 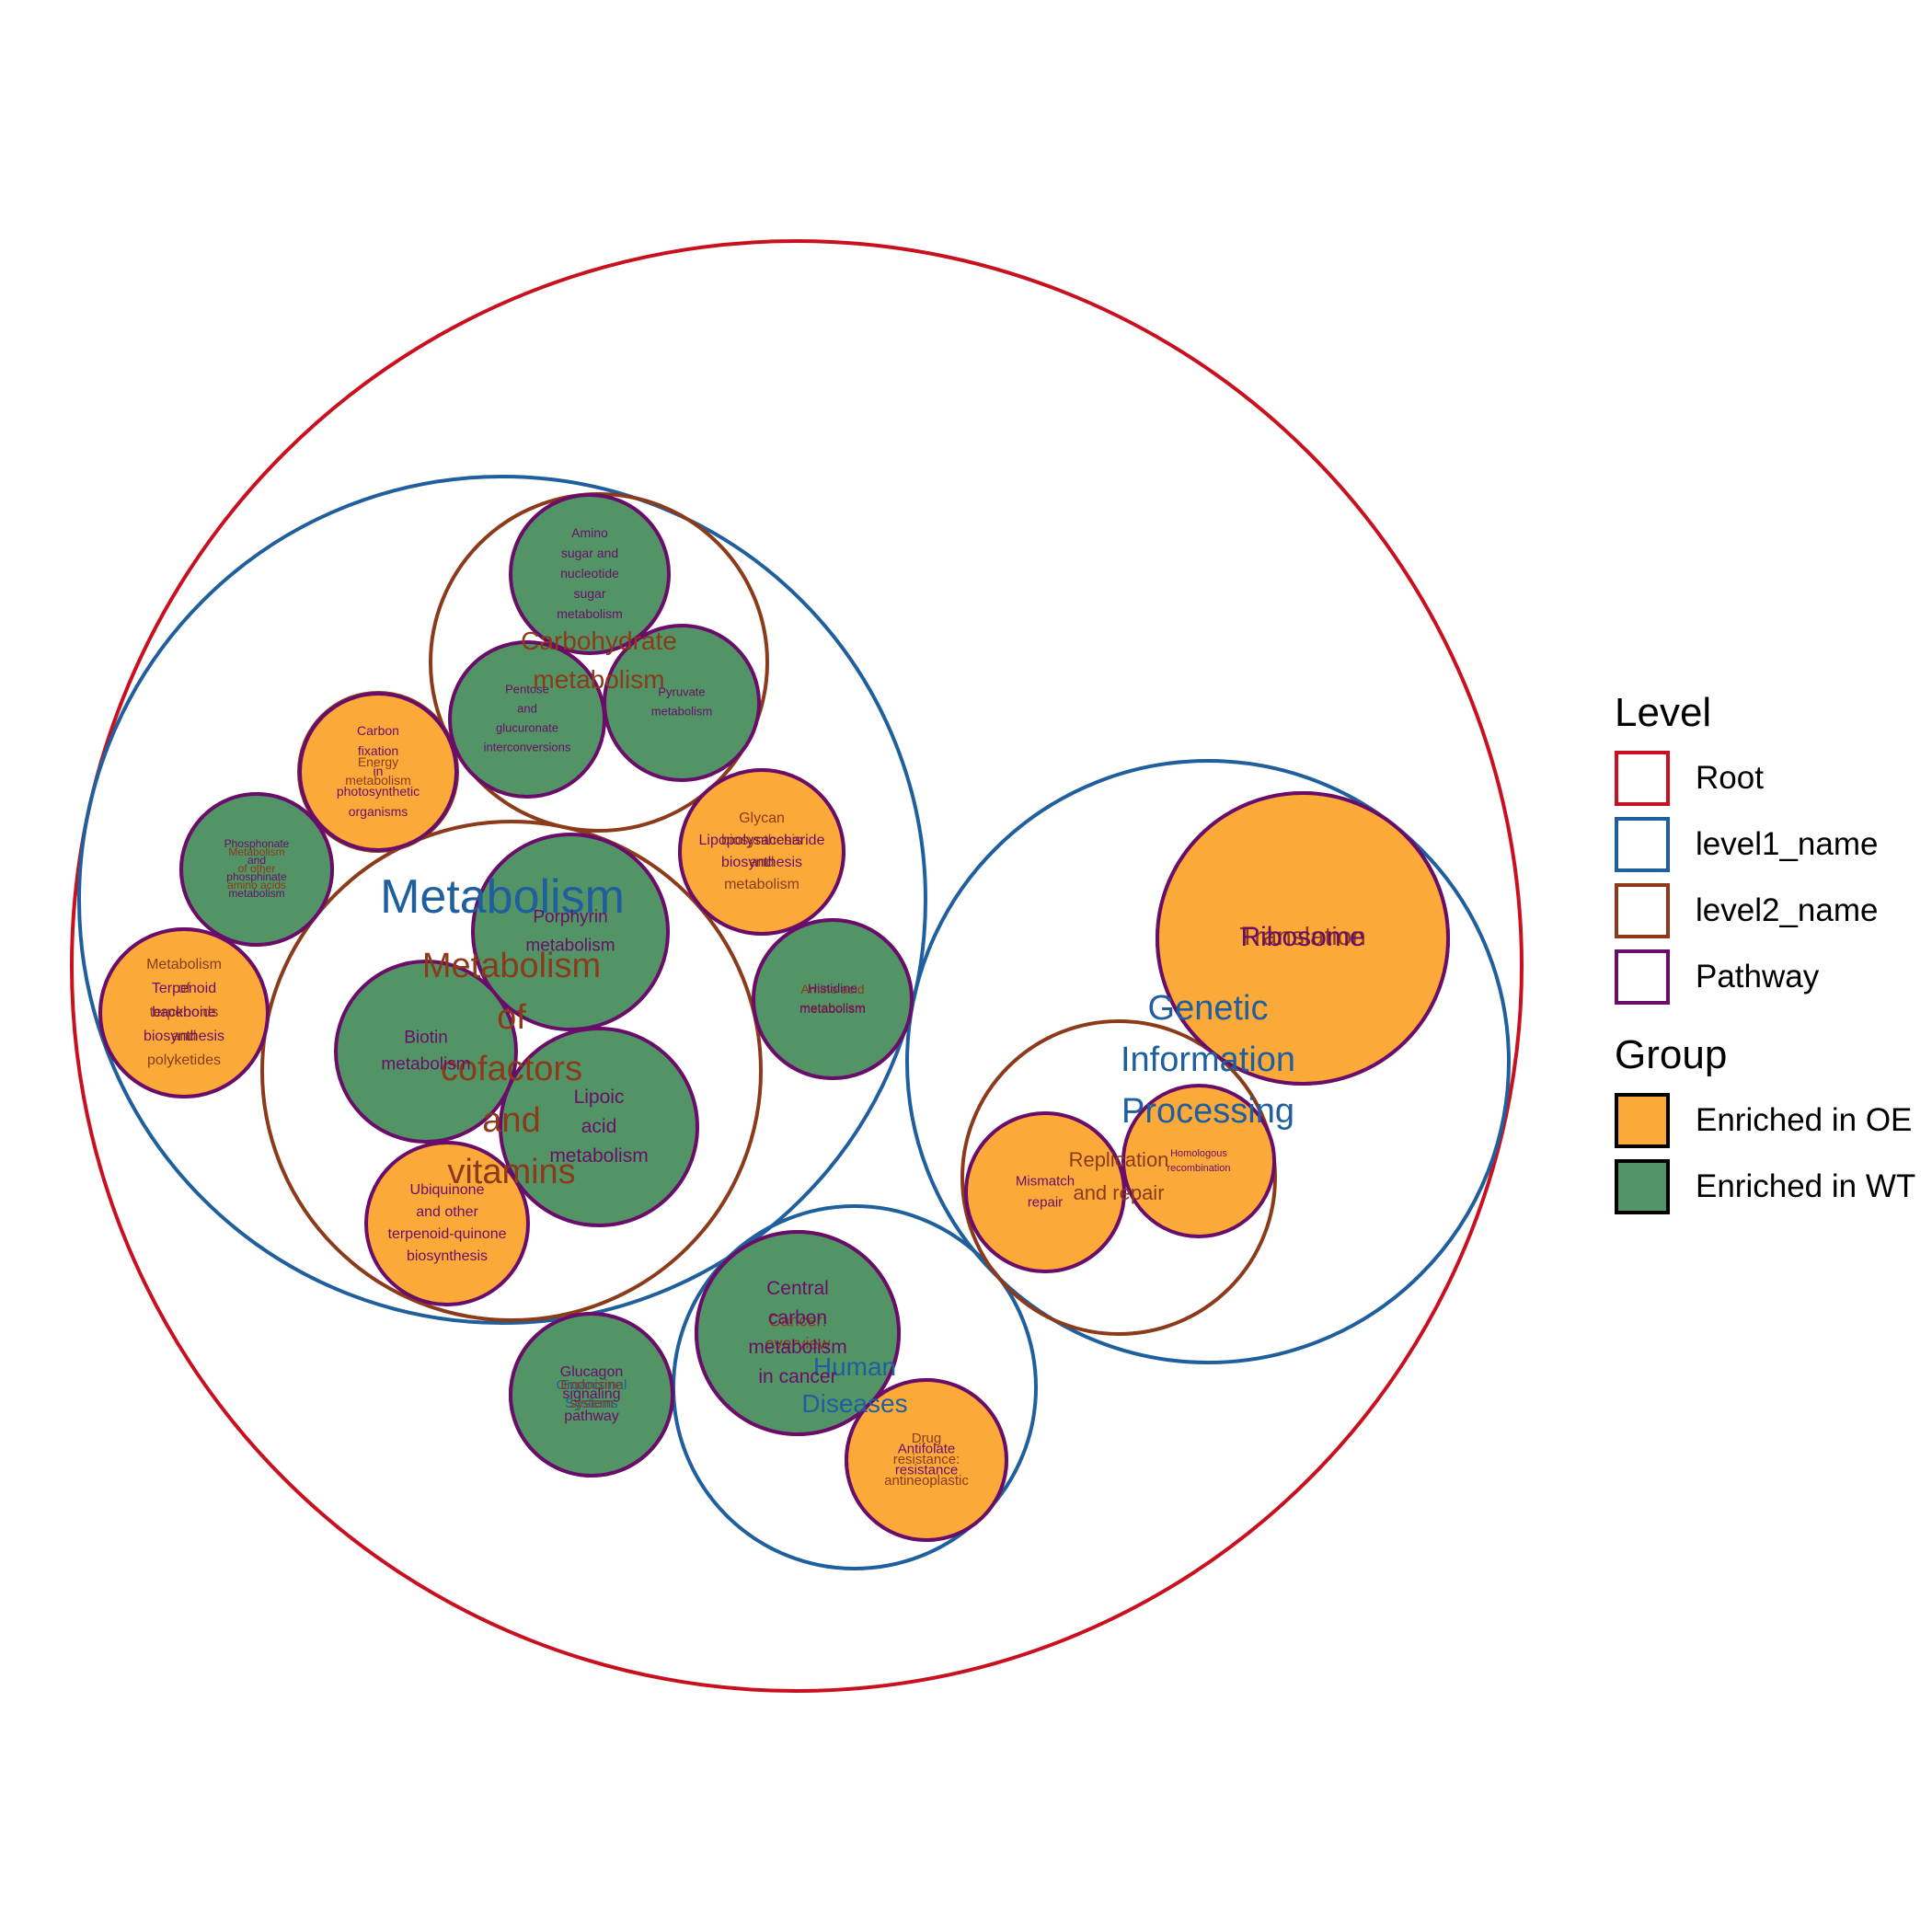 What do you see at coordinates (1119, 1159) in the screenshot?
I see `l2-replication-and-repair-label-line: Replication` at bounding box center [1119, 1159].